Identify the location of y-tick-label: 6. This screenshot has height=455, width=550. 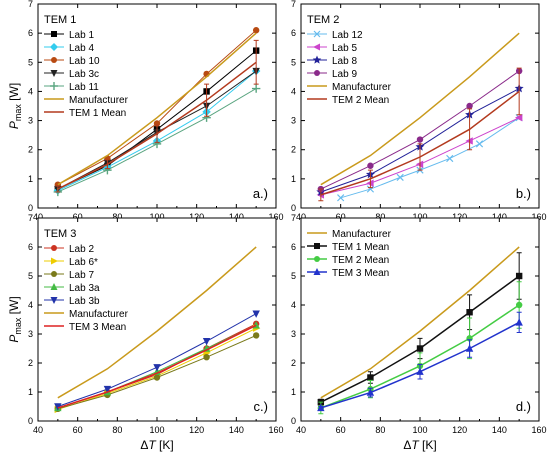
(293, 33).